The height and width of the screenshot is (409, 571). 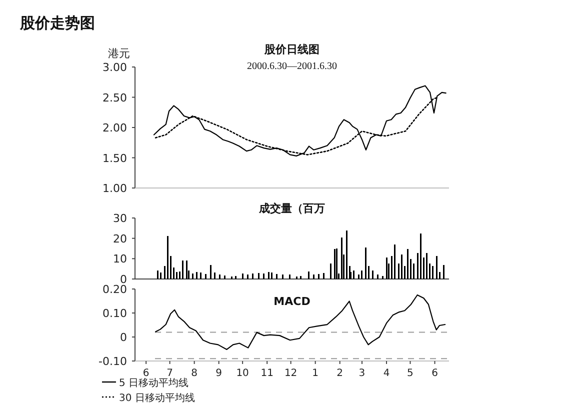 I want to click on x-tick-label: 1, so click(x=315, y=373).